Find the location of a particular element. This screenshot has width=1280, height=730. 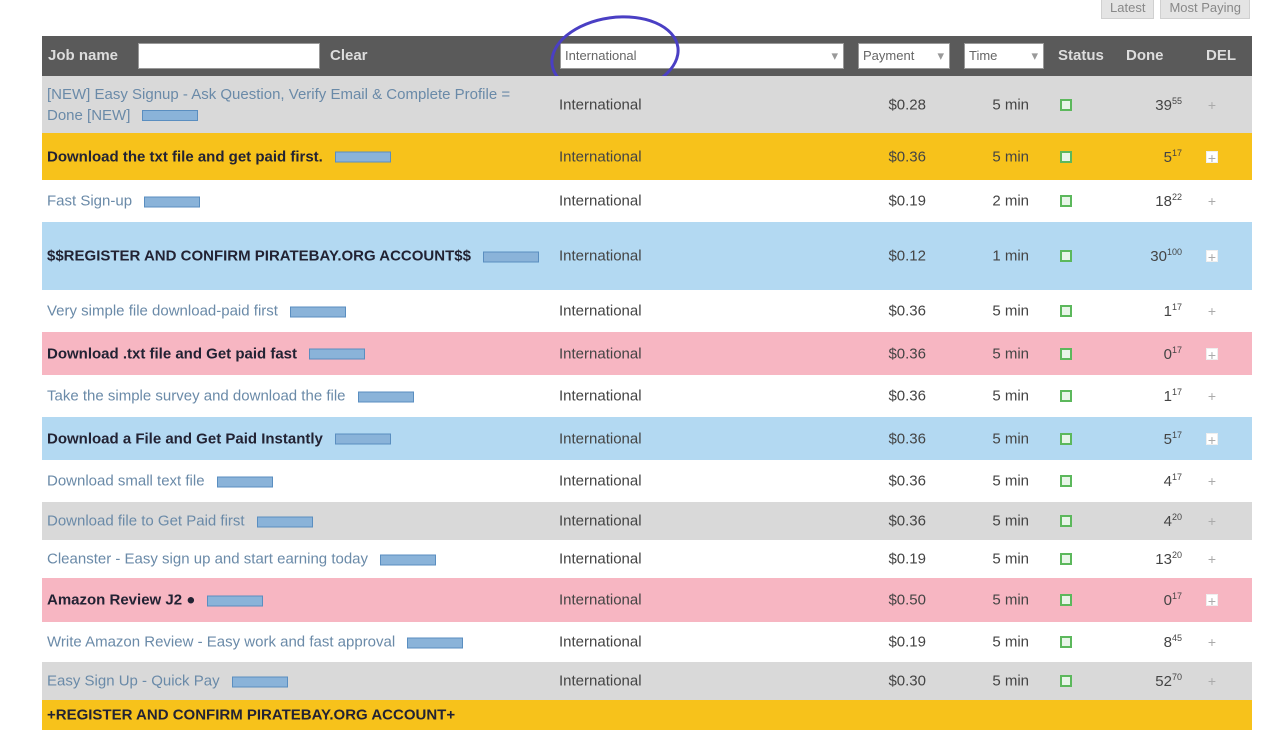

job-name-input is located at coordinates (229, 56).